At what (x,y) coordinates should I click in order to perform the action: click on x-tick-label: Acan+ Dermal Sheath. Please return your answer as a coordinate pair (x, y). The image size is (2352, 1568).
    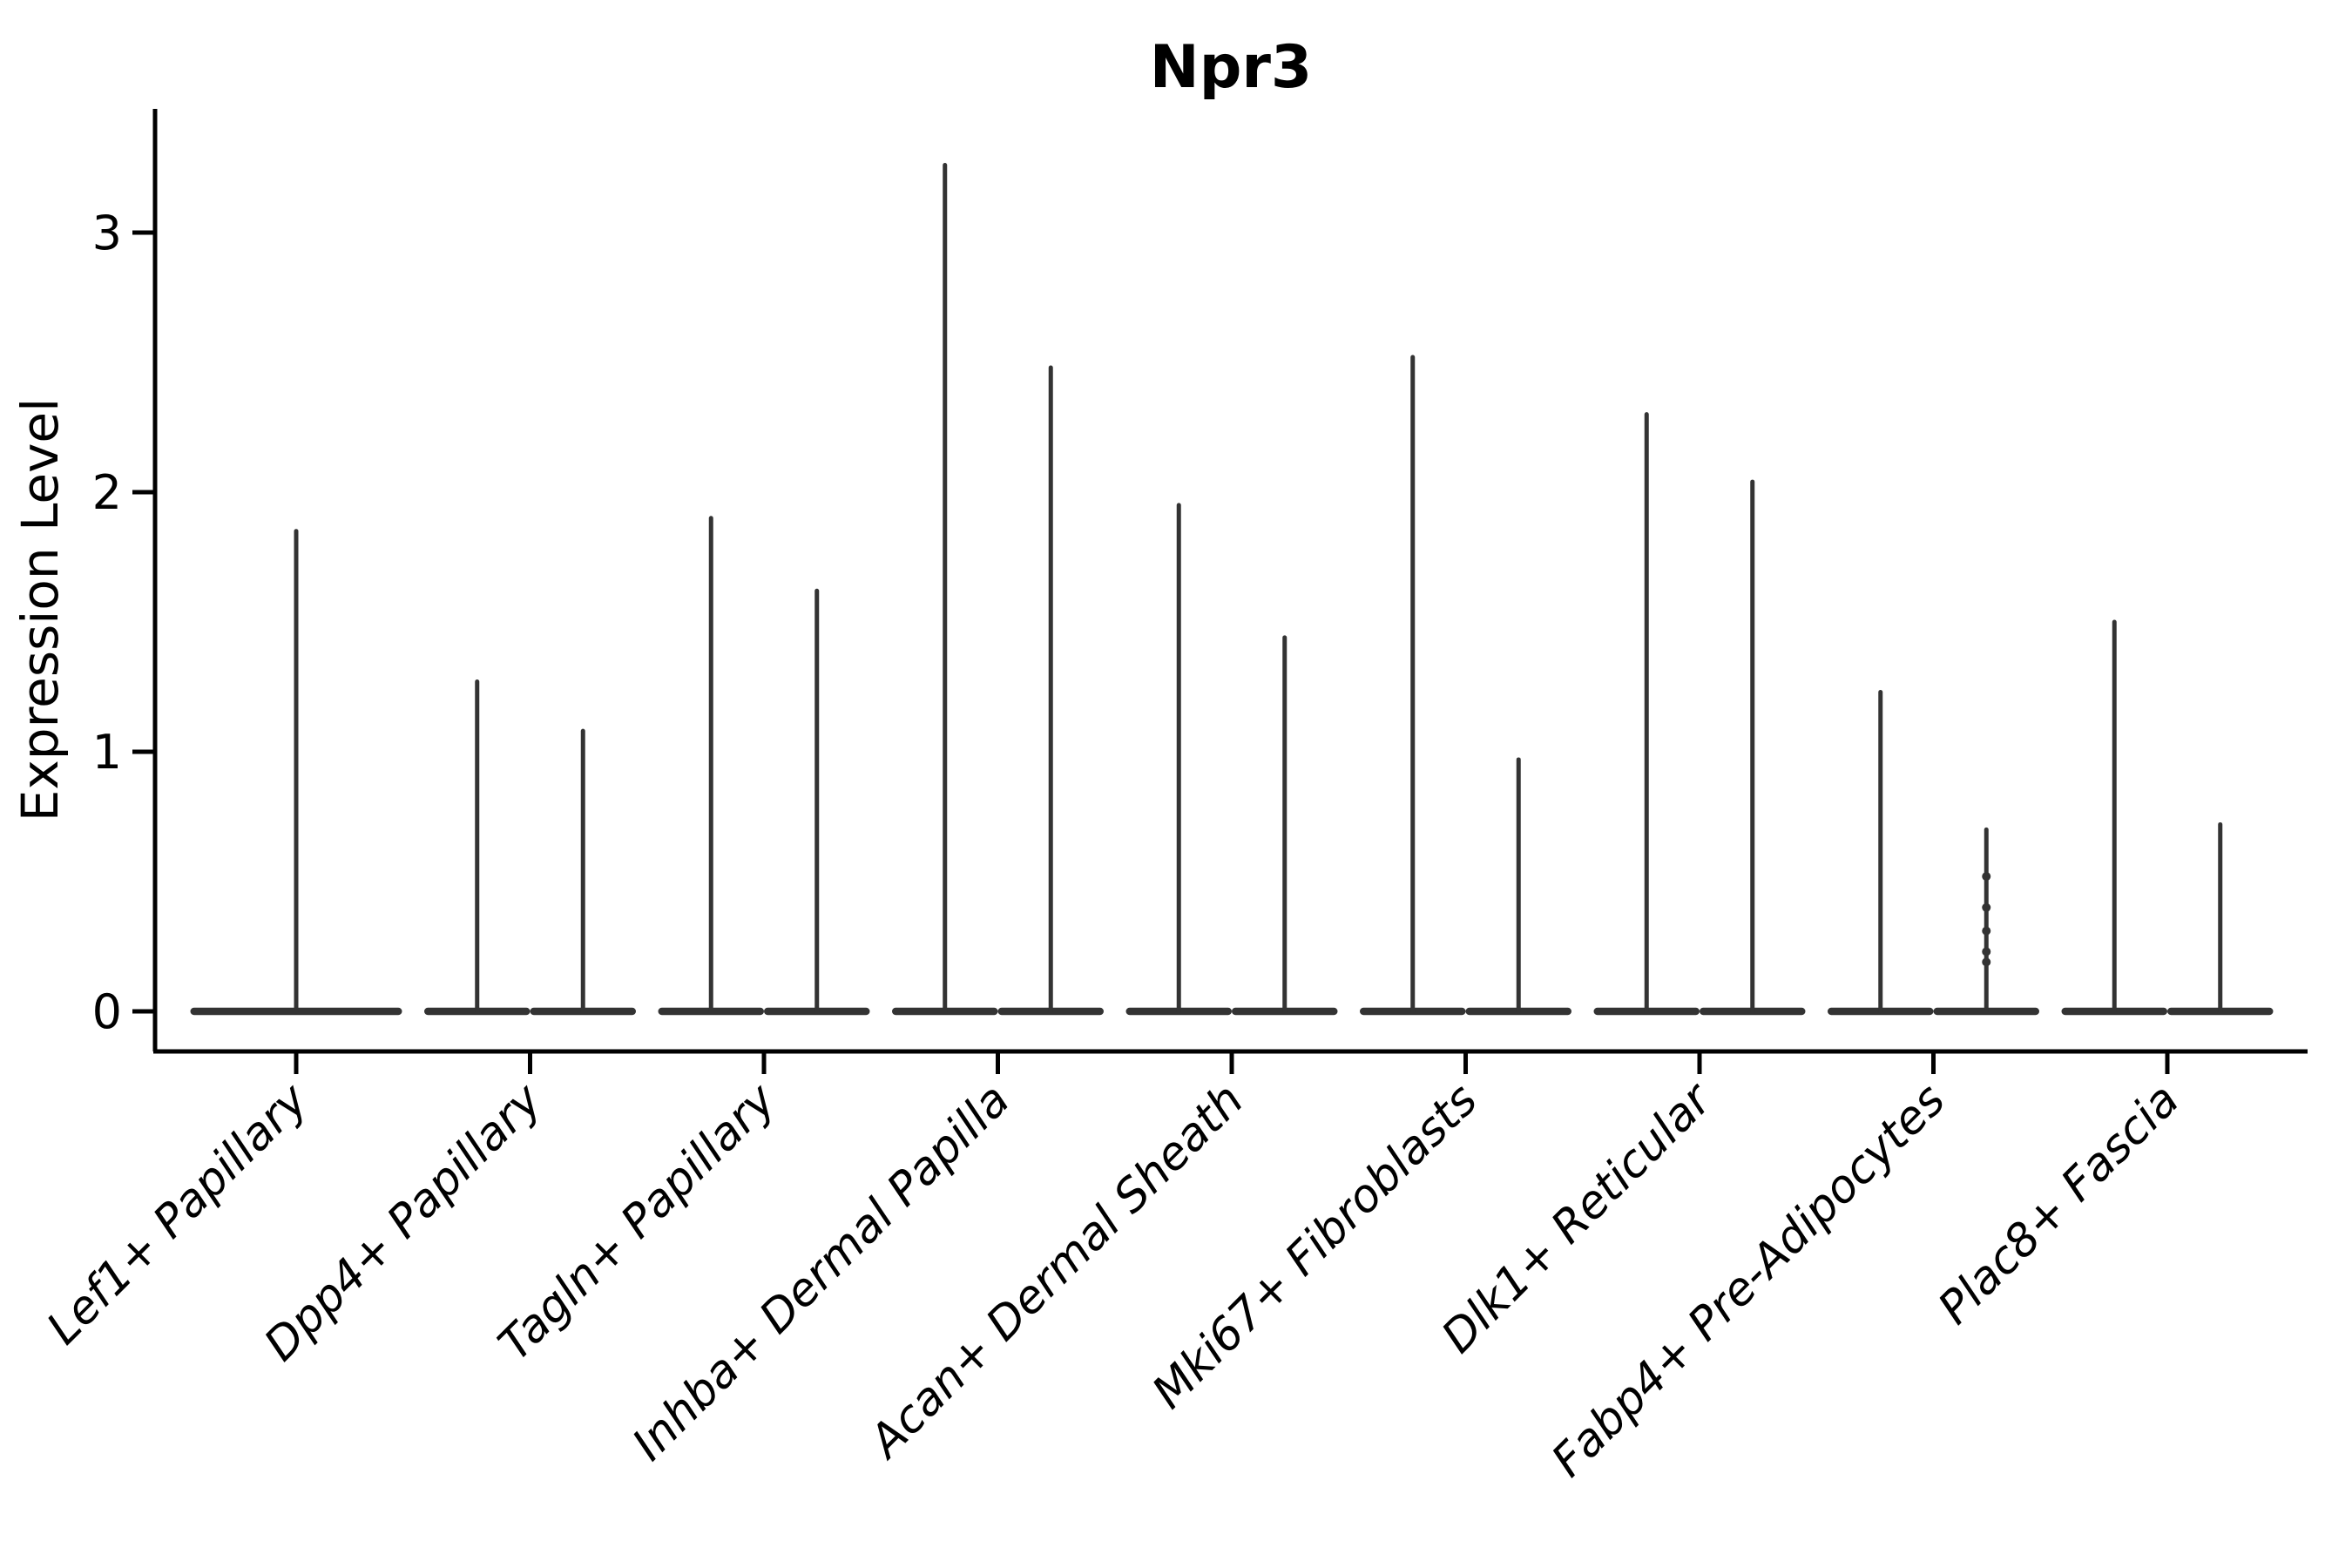
    Looking at the image, I should click on (1056, 1272).